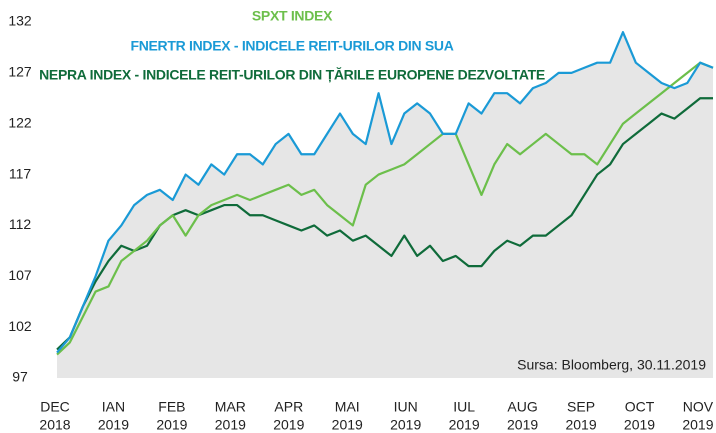 The height and width of the screenshot is (433, 716). I want to click on x-tick-label: APR, so click(288, 407).